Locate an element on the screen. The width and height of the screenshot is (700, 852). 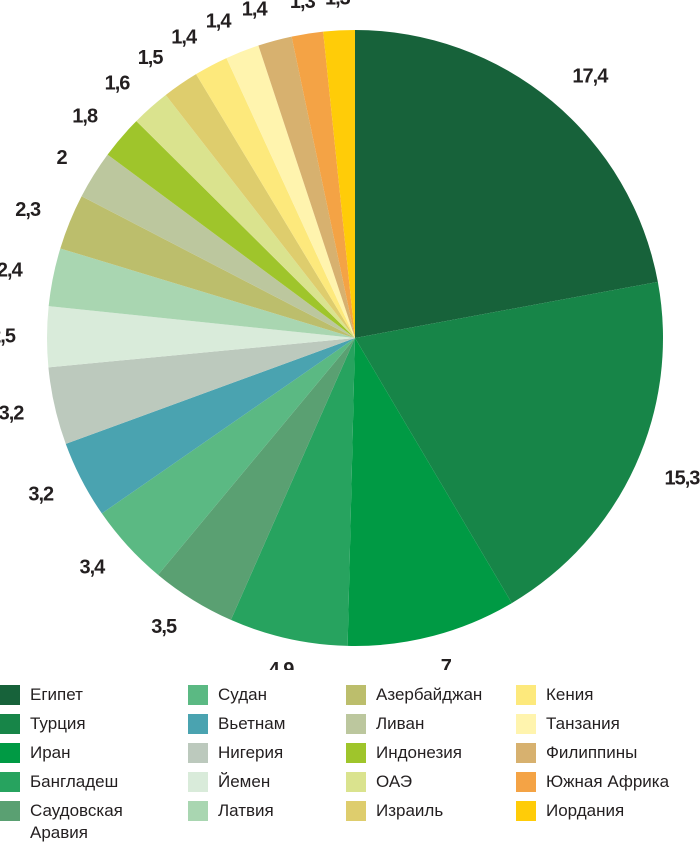
legend-label: Йемен is located at coordinates (244, 781).